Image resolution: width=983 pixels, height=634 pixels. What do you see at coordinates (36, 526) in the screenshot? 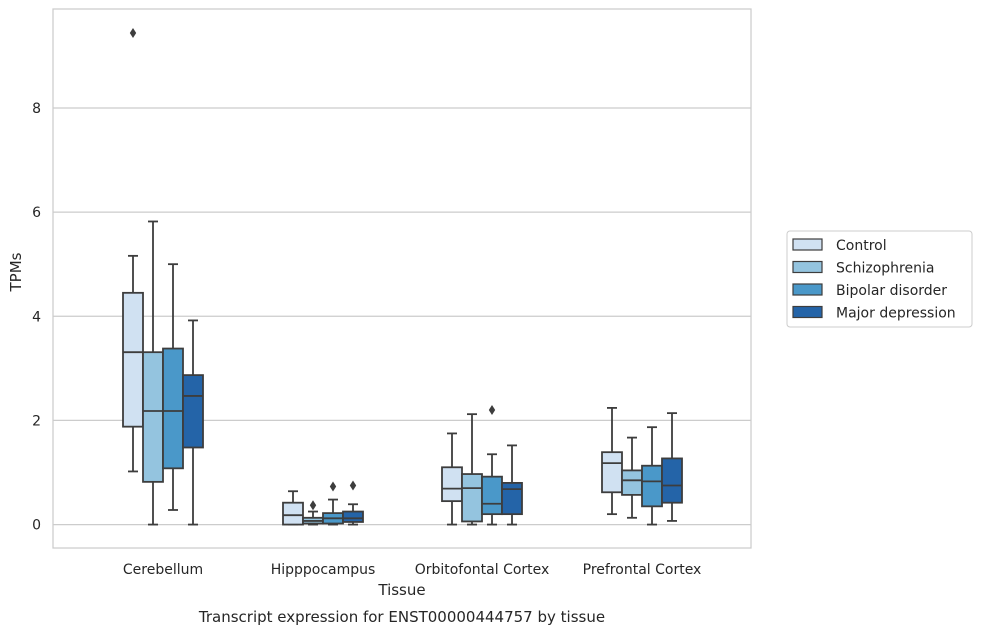
I see `y-tick-label: 0` at bounding box center [36, 526].